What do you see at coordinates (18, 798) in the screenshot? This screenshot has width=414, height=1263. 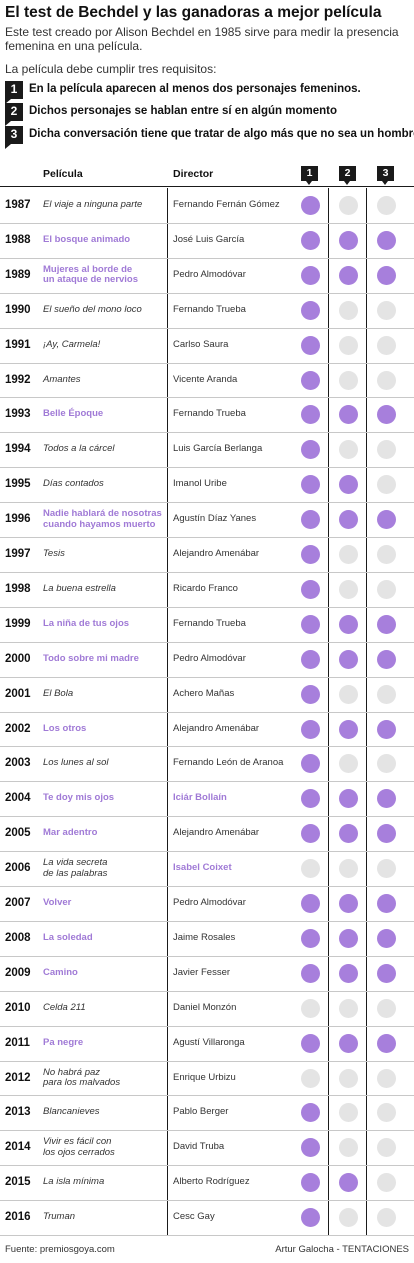 I see `row-year: 2004` at bounding box center [18, 798].